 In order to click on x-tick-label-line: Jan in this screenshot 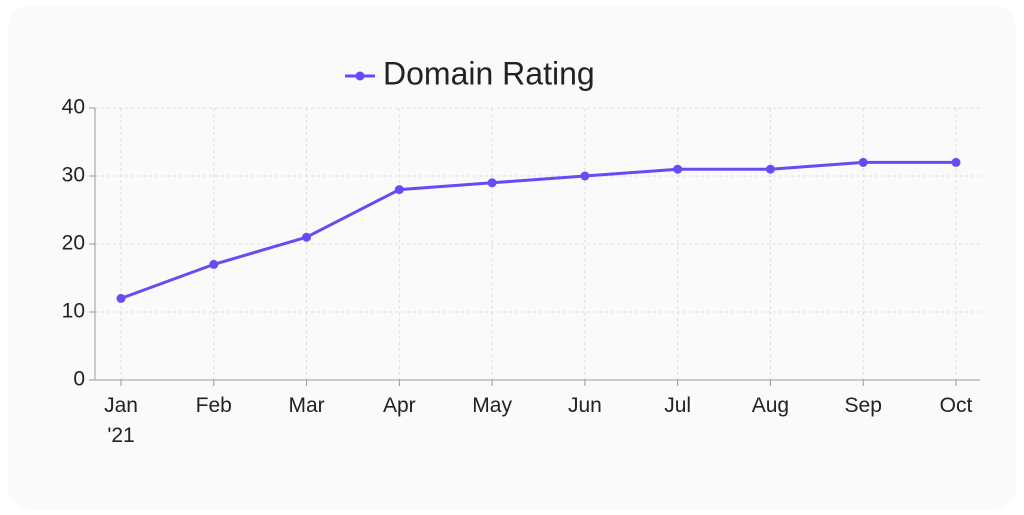, I will do `click(121, 405)`.